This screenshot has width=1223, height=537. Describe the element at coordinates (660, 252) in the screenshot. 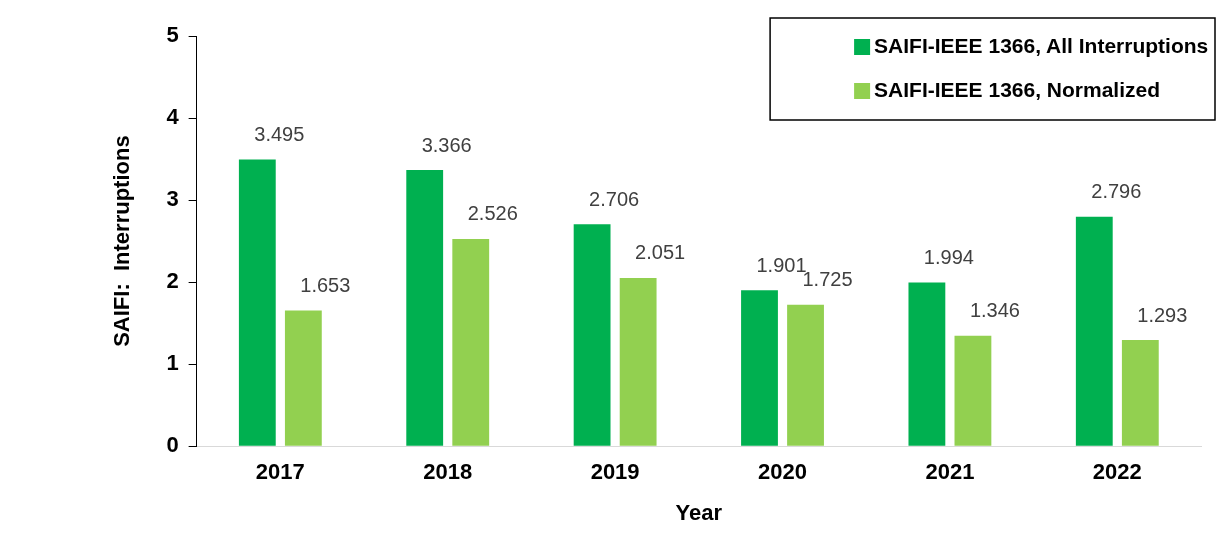

I see `data-label: 2.051` at that location.